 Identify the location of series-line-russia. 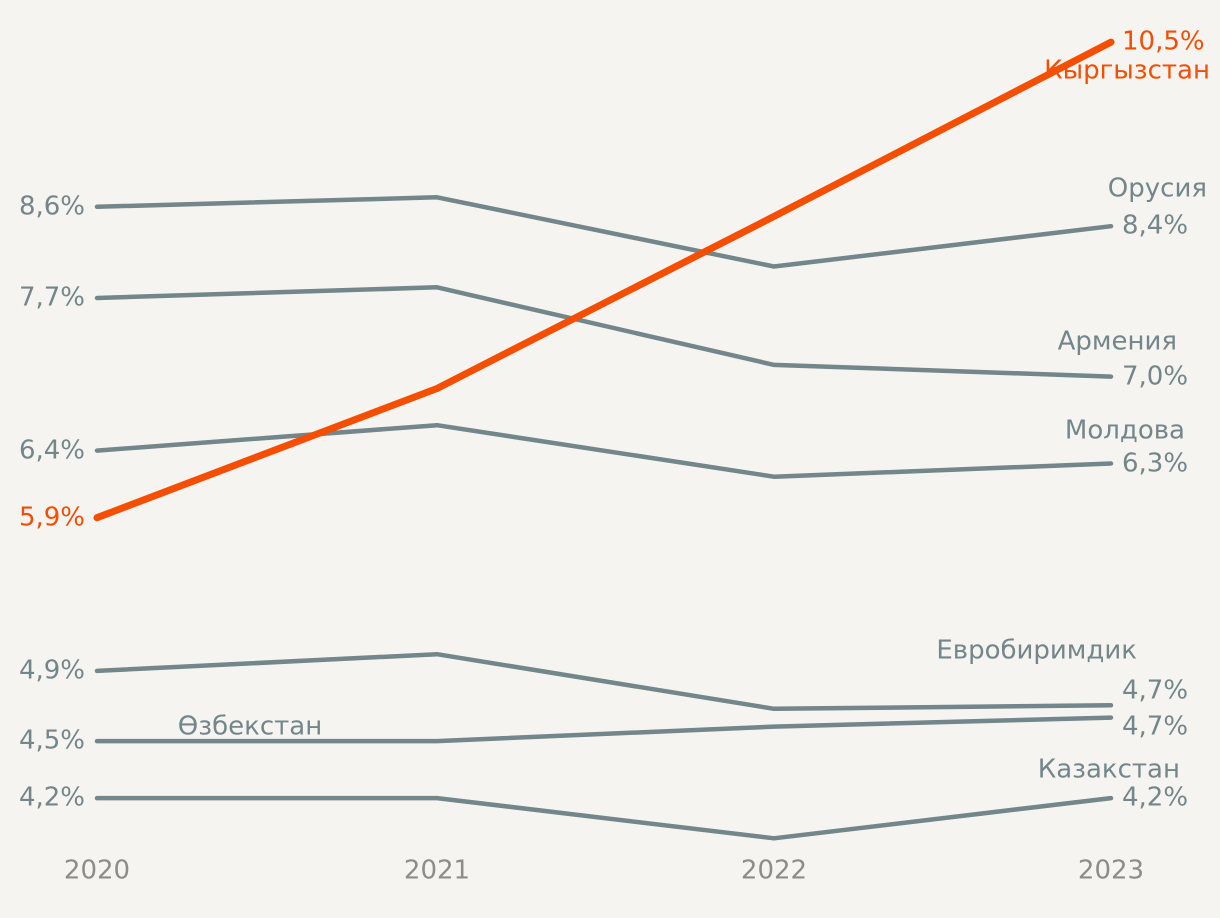
(604, 232).